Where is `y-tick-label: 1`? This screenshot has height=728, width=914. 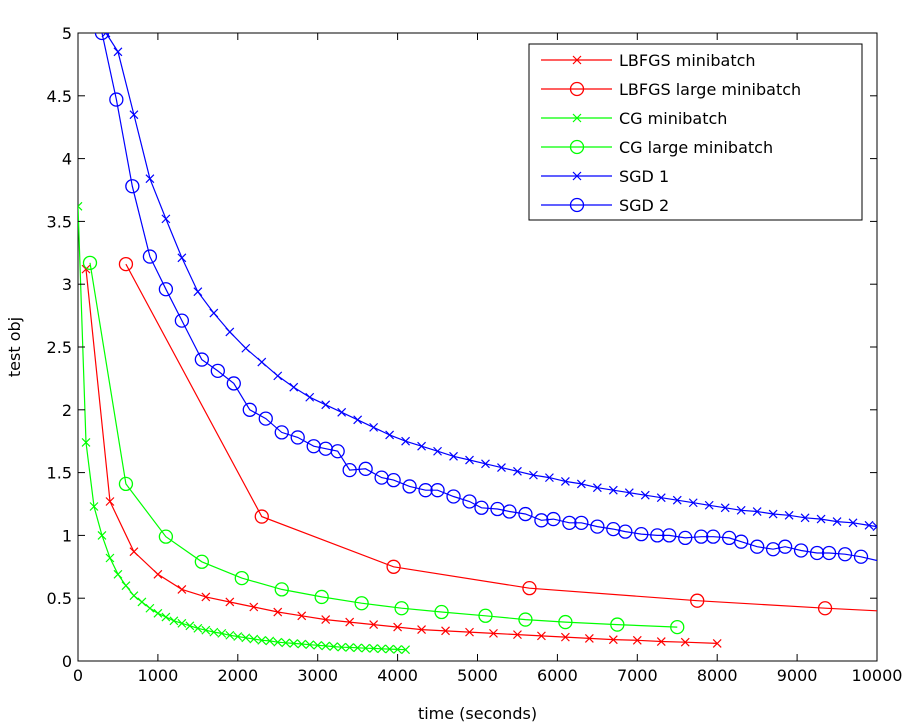 y-tick-label: 1 is located at coordinates (67, 535).